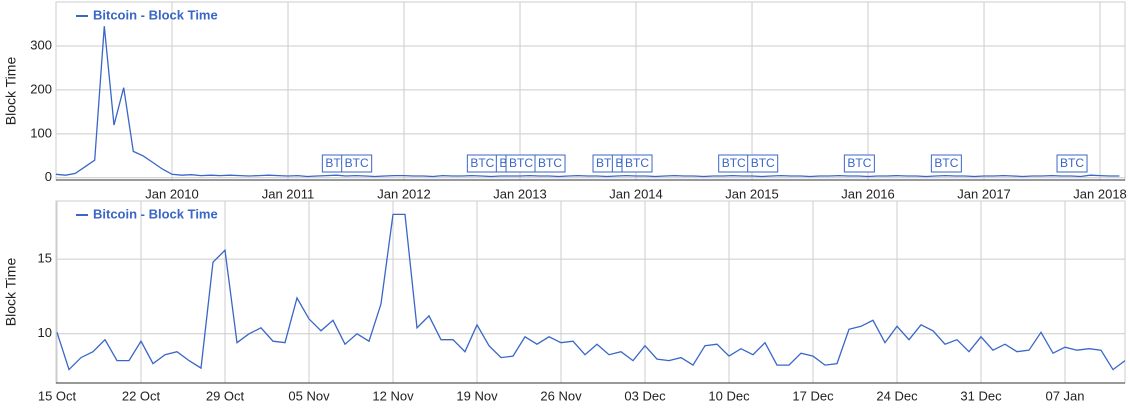 The height and width of the screenshot is (409, 1130). Describe the element at coordinates (984, 193) in the screenshot. I see `x-tick-label: Jan 2017` at that location.